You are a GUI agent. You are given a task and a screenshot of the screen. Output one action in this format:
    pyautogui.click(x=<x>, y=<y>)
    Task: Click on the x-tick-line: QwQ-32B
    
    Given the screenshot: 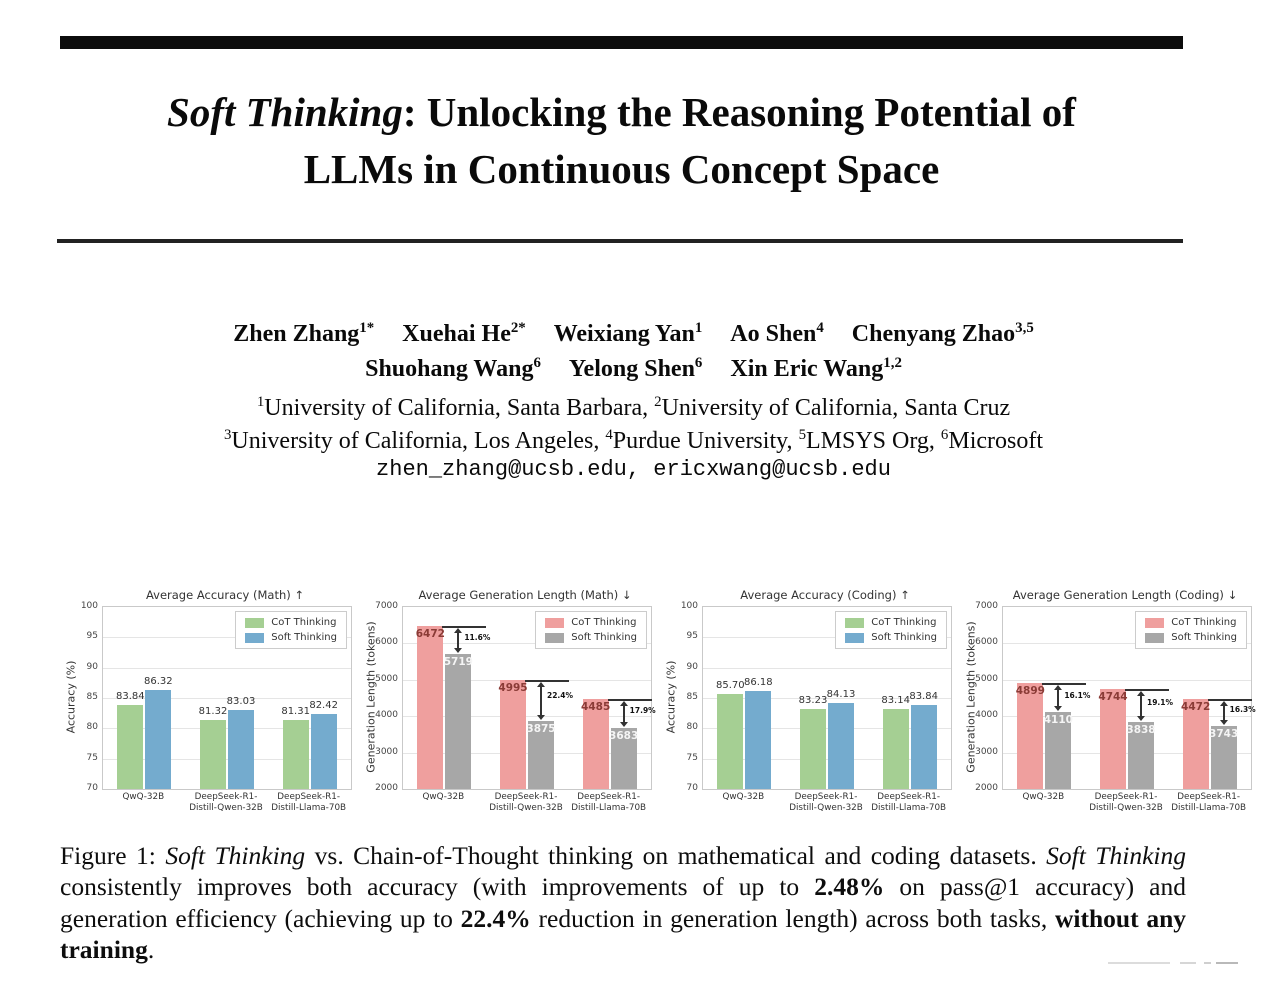 What is the action you would take?
    pyautogui.click(x=1043, y=797)
    